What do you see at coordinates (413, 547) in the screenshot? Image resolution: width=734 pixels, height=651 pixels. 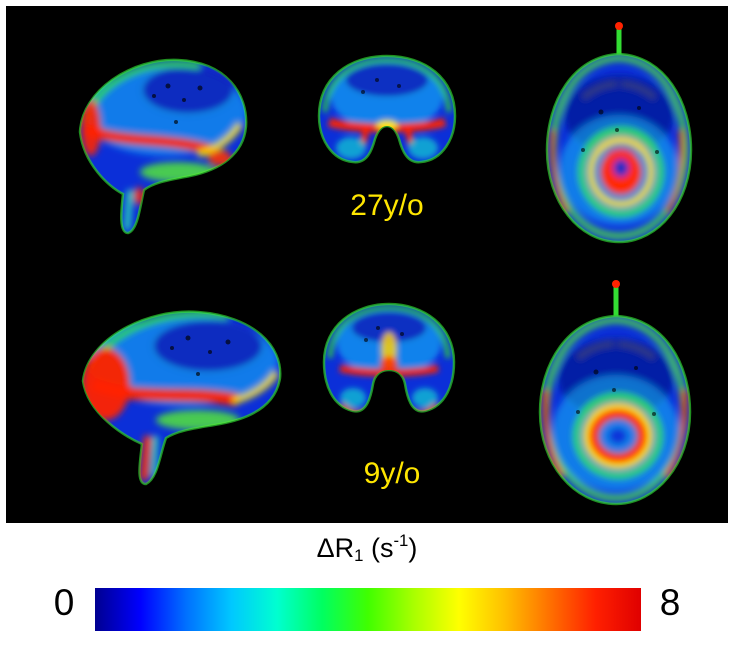 I see `colorbar-title-units-close: )` at bounding box center [413, 547].